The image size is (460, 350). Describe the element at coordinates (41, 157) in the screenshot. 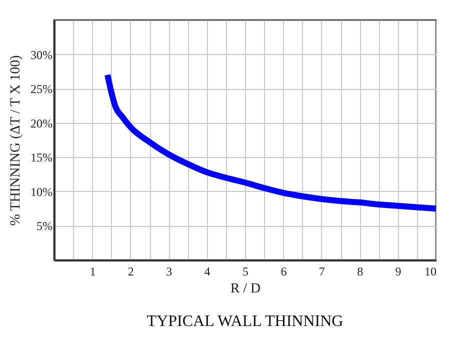

I see `y-tick-label: 15%` at that location.